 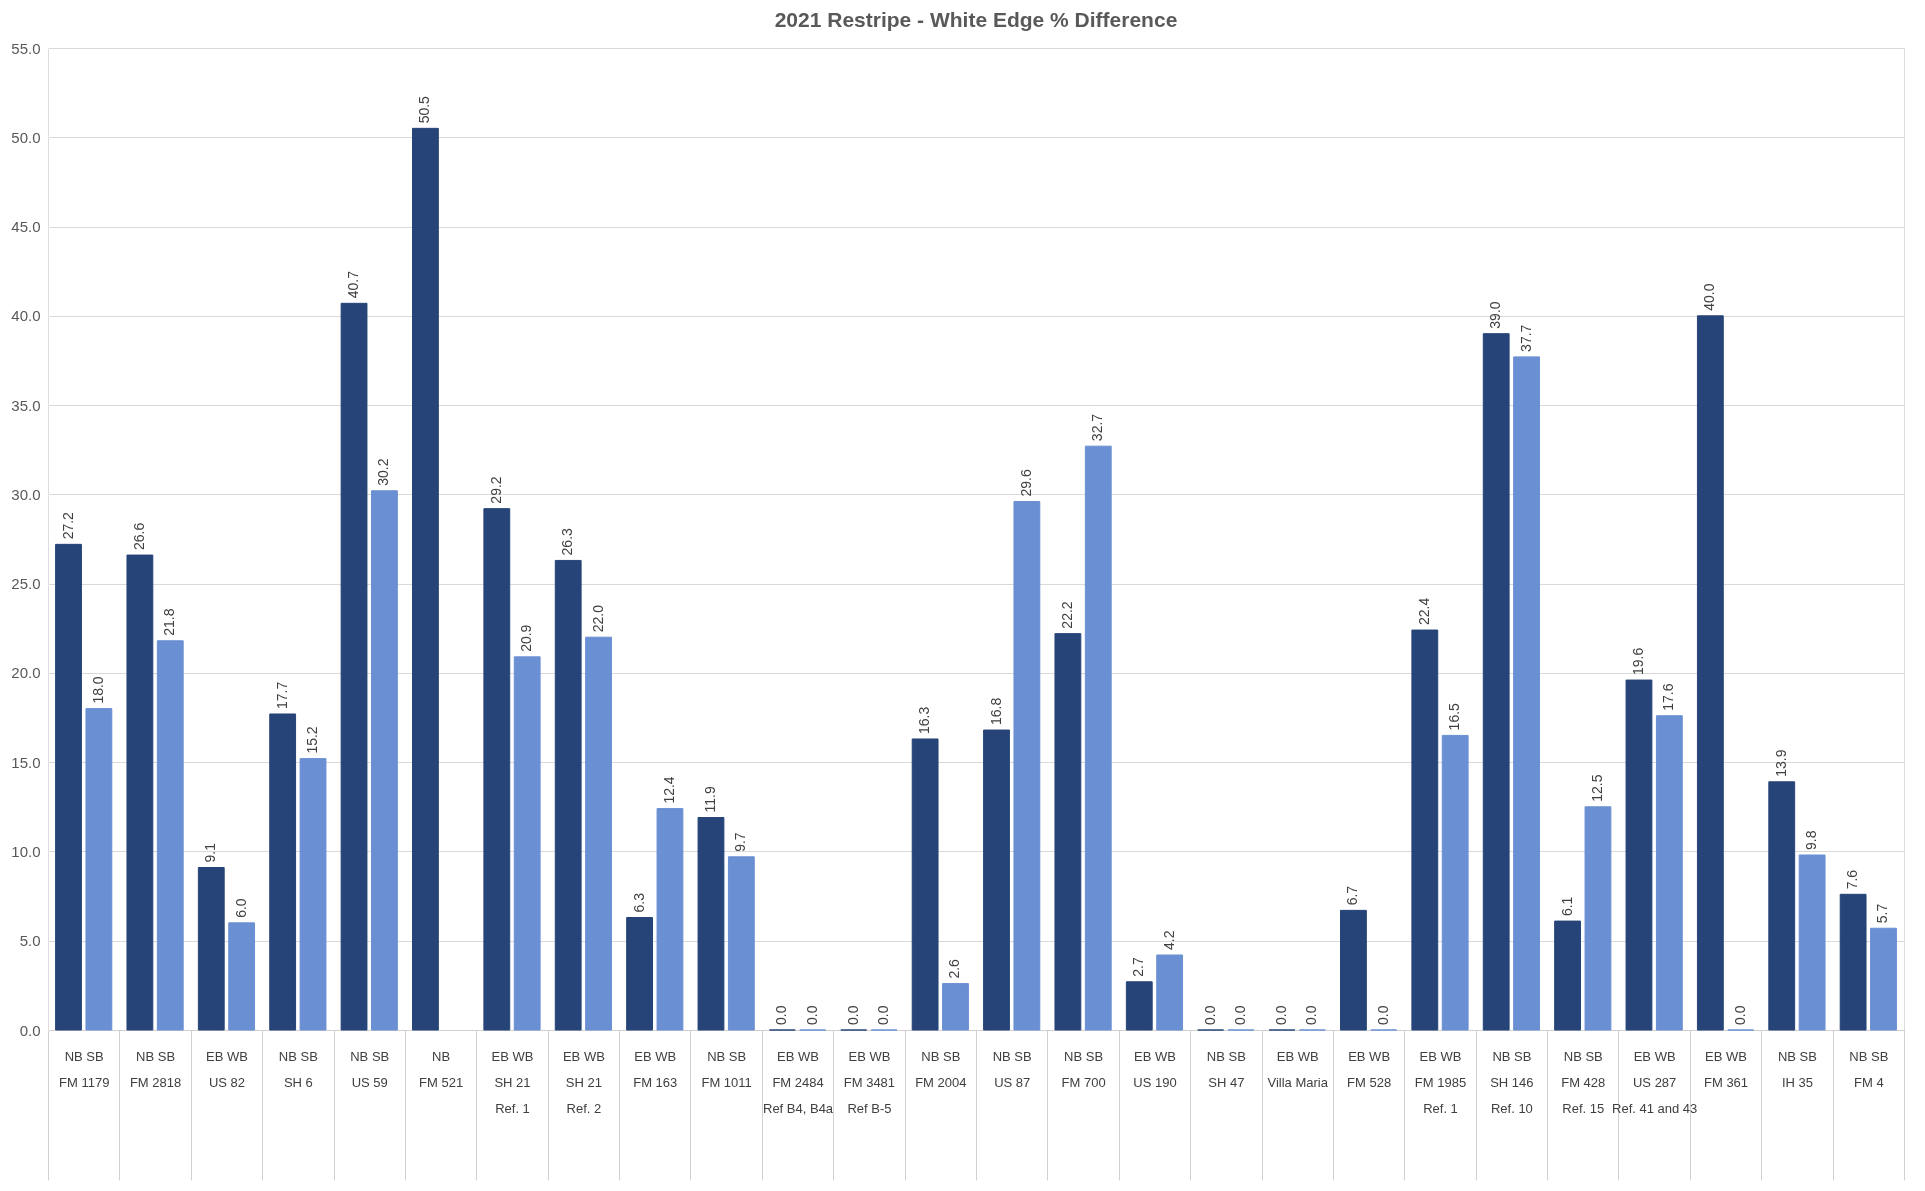 What do you see at coordinates (26, 48) in the screenshot?
I see `y-tick-label: 55.0` at bounding box center [26, 48].